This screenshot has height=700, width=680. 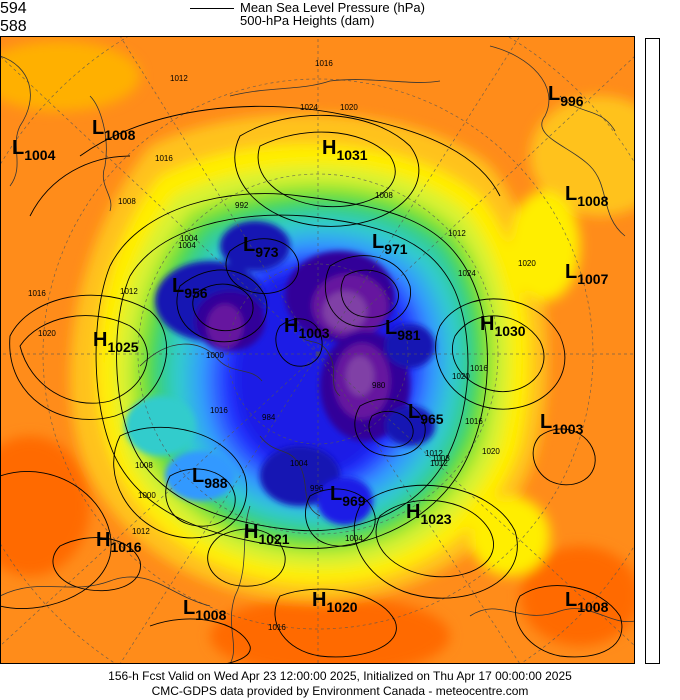 What do you see at coordinates (562, 424) in the screenshot?
I see `low-pressure-center: L1003` at bounding box center [562, 424].